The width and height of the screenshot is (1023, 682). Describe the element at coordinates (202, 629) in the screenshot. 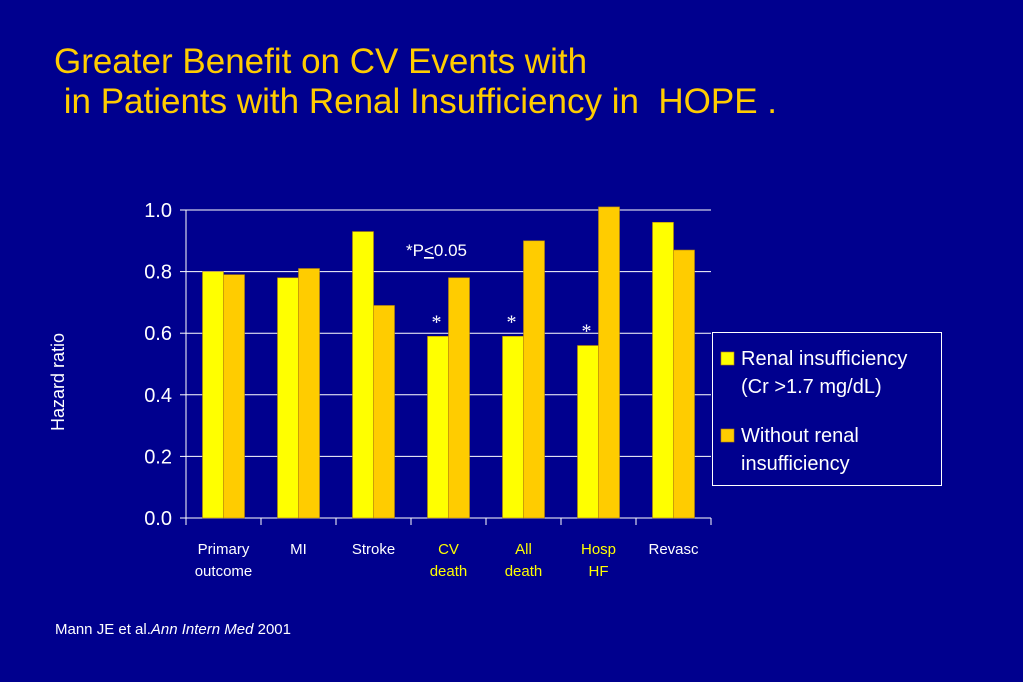

I see `reference-journal: Ann Intern Med` at that location.